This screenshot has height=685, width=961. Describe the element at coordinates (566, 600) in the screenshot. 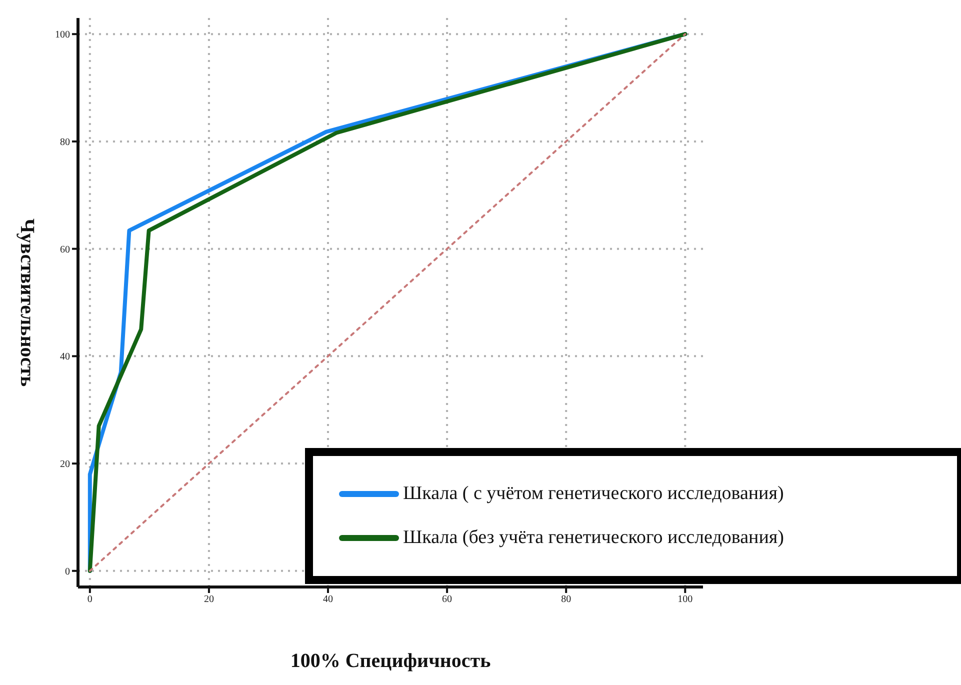

I see `x-tick-label: 80` at that location.